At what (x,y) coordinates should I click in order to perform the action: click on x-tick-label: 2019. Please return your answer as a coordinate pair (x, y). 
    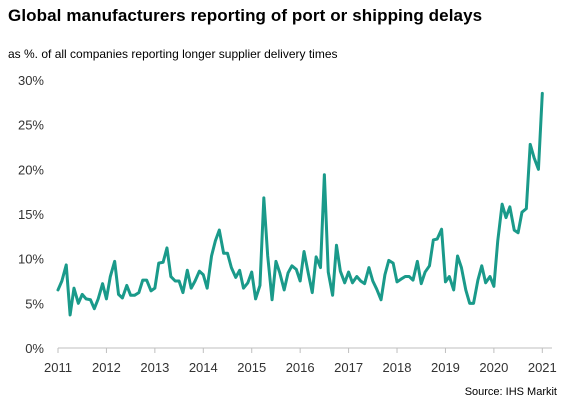
    Looking at the image, I should click on (445, 367).